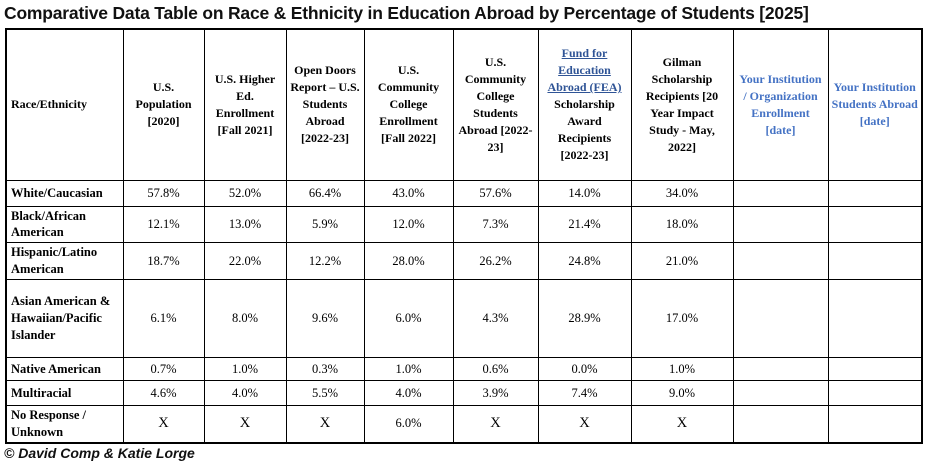 This screenshot has height=468, width=926. I want to click on data-cell: 3.9%, so click(495, 393).